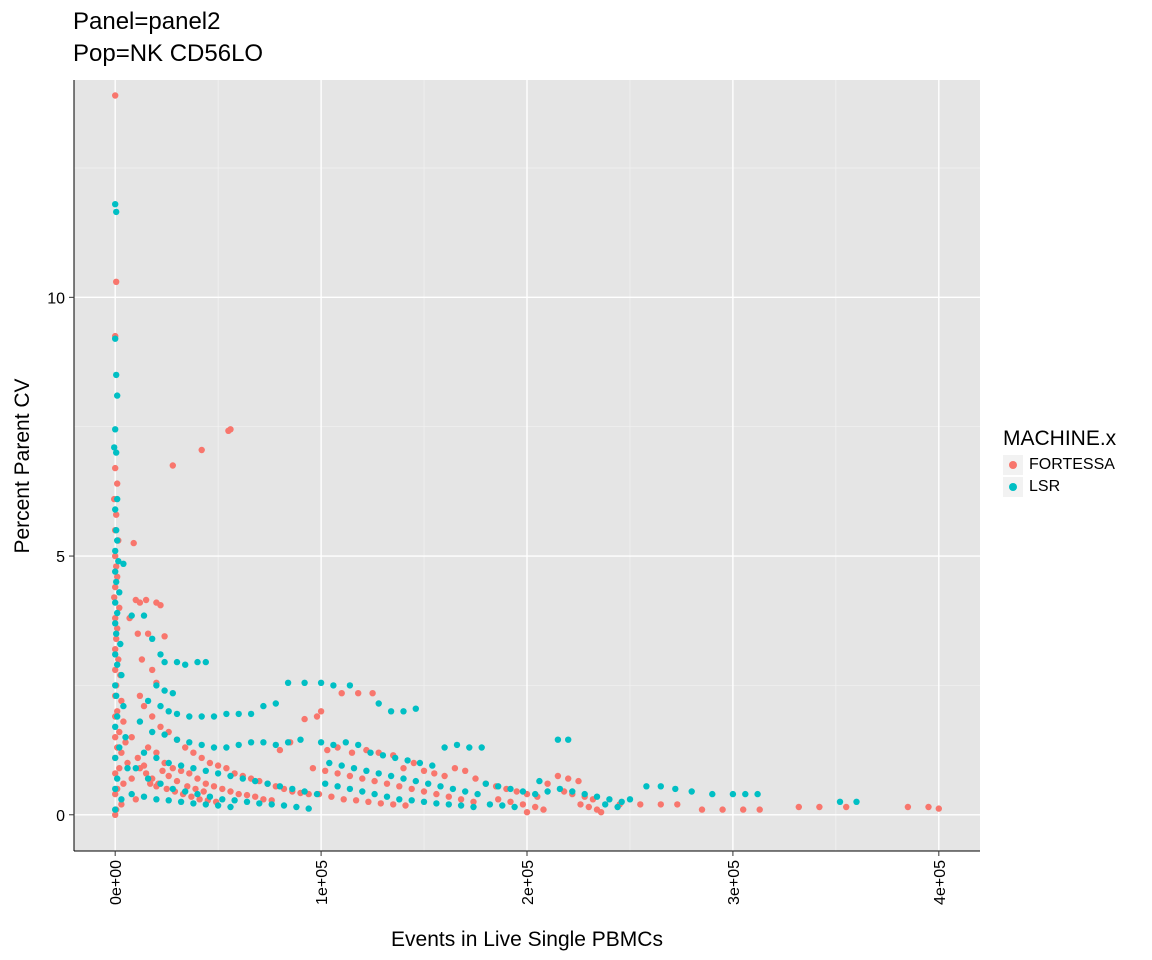 Image resolution: width=1152 pixels, height=960 pixels. Describe the element at coordinates (116, 882) in the screenshot. I see `x-tick-label: 0e+00` at that location.